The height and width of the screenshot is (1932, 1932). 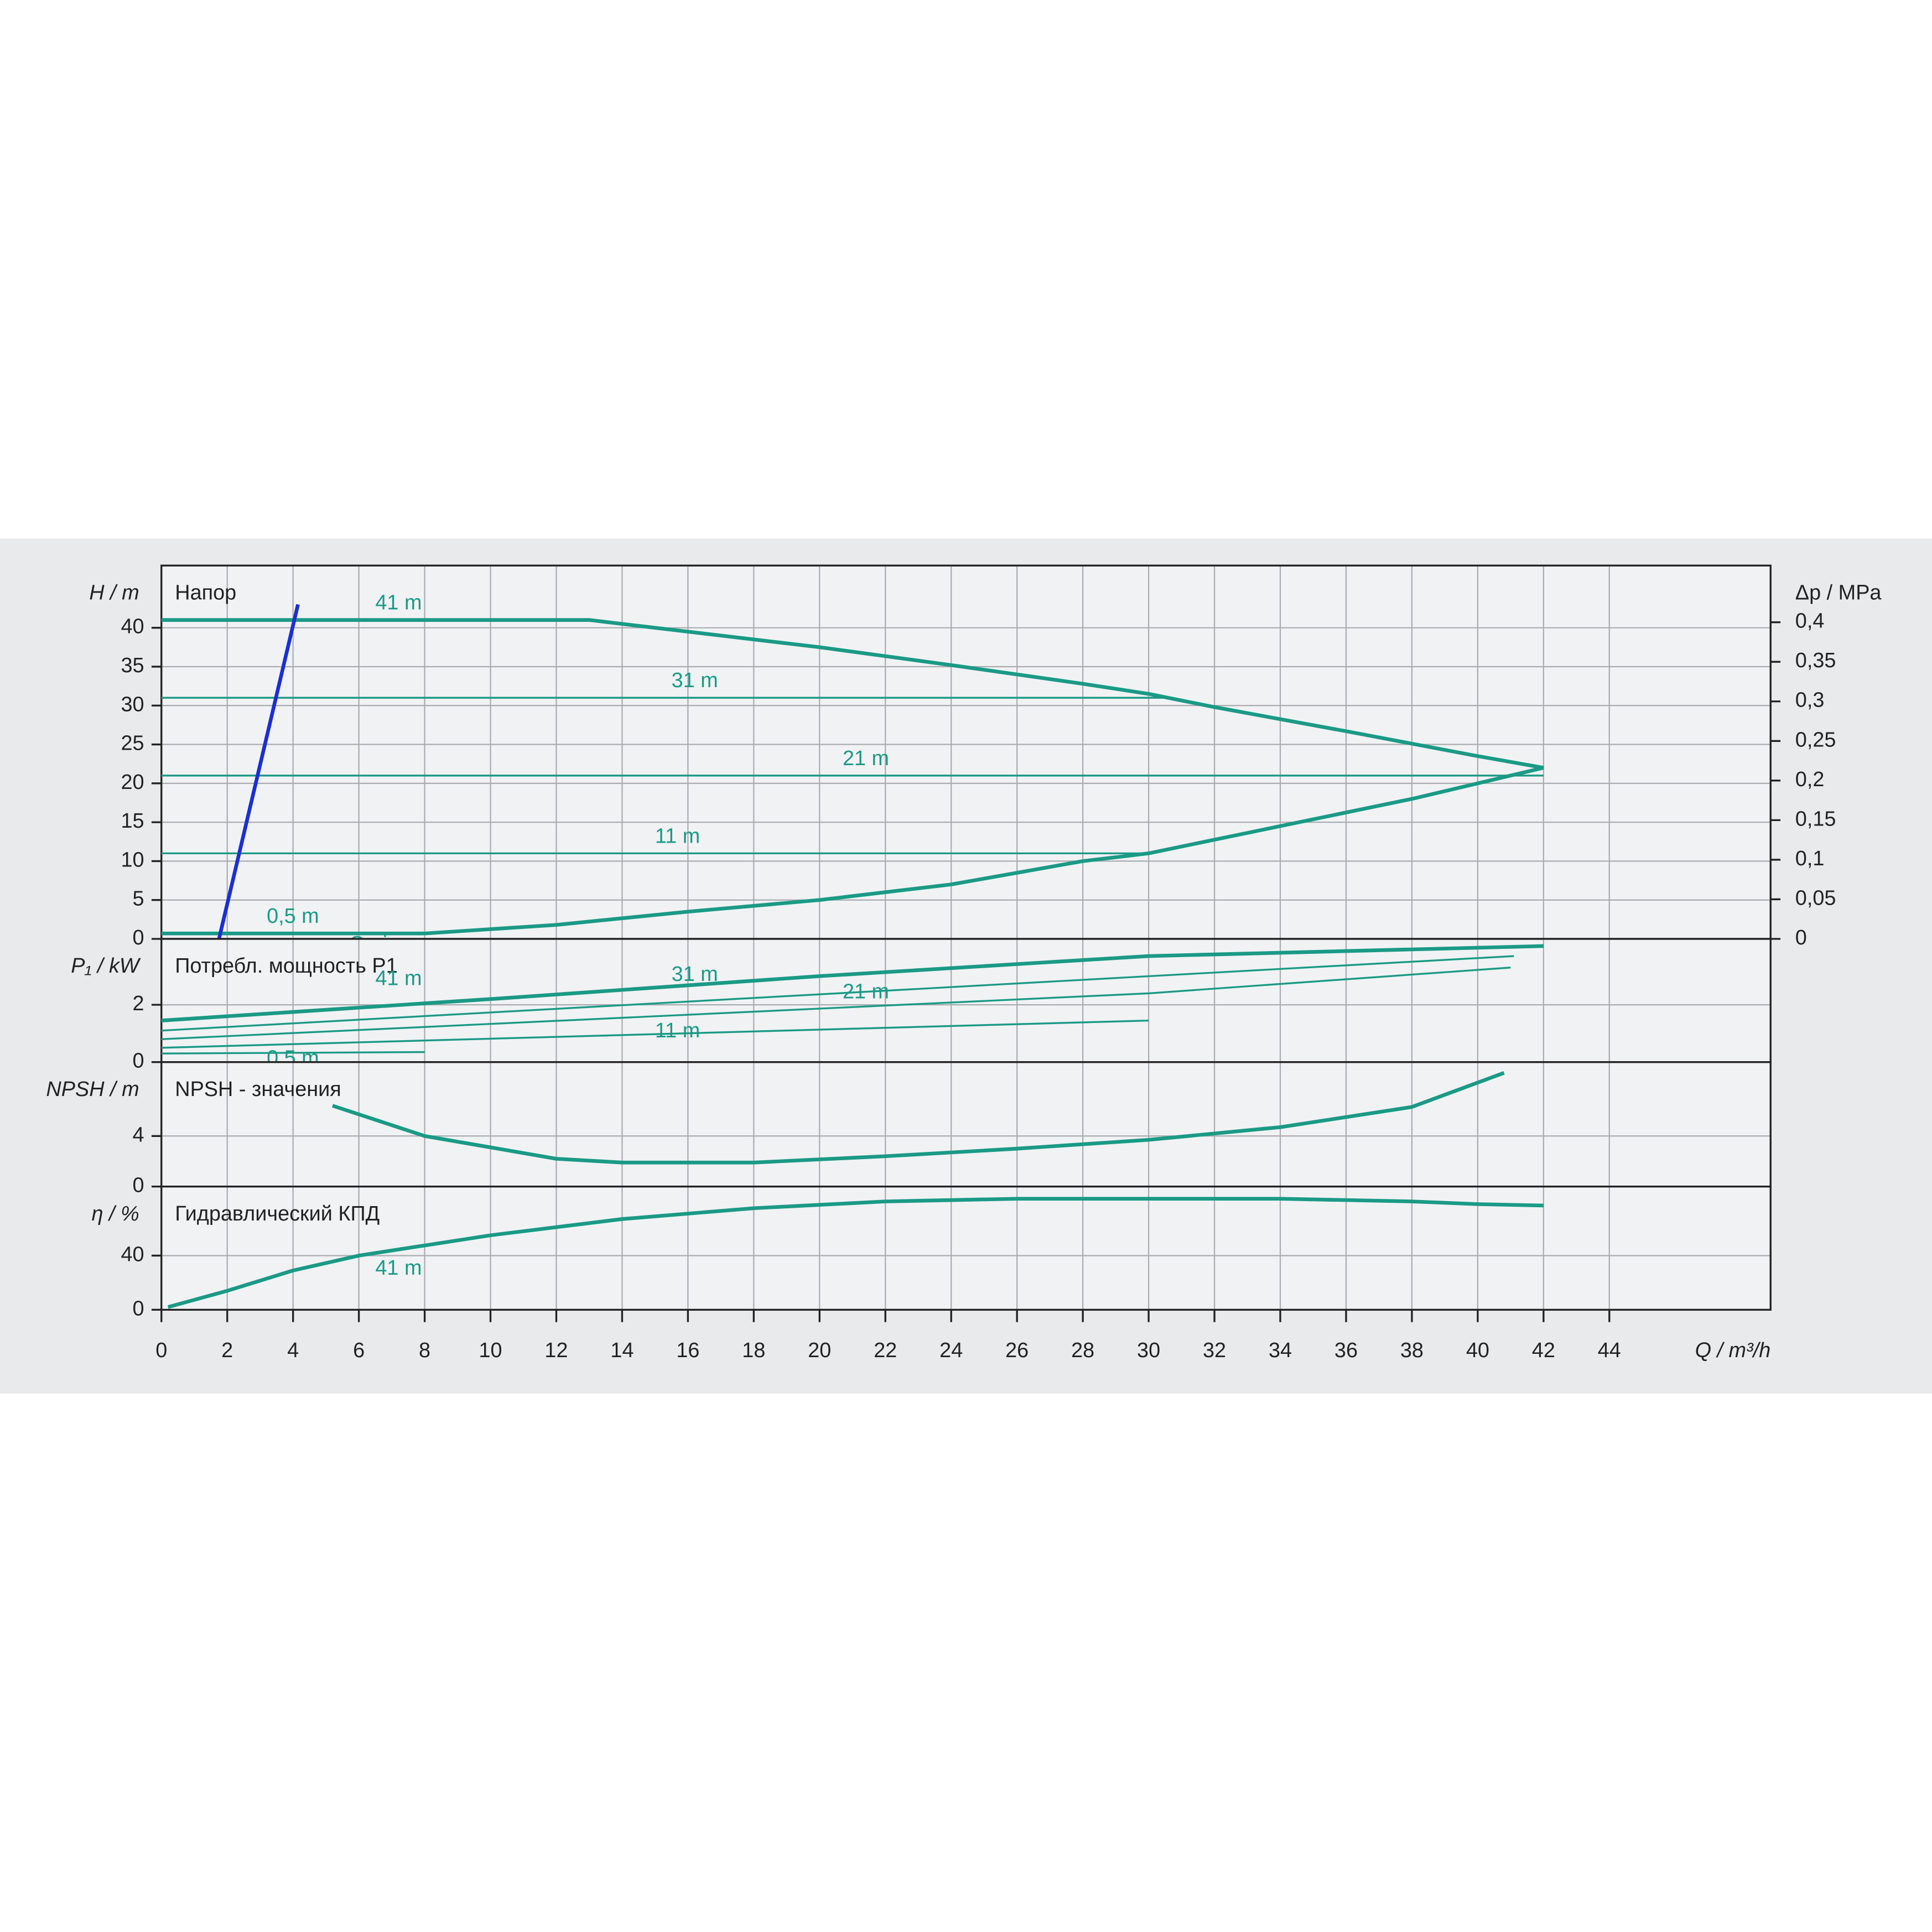 I want to click on x-tick-label: 26, so click(x=1017, y=1350).